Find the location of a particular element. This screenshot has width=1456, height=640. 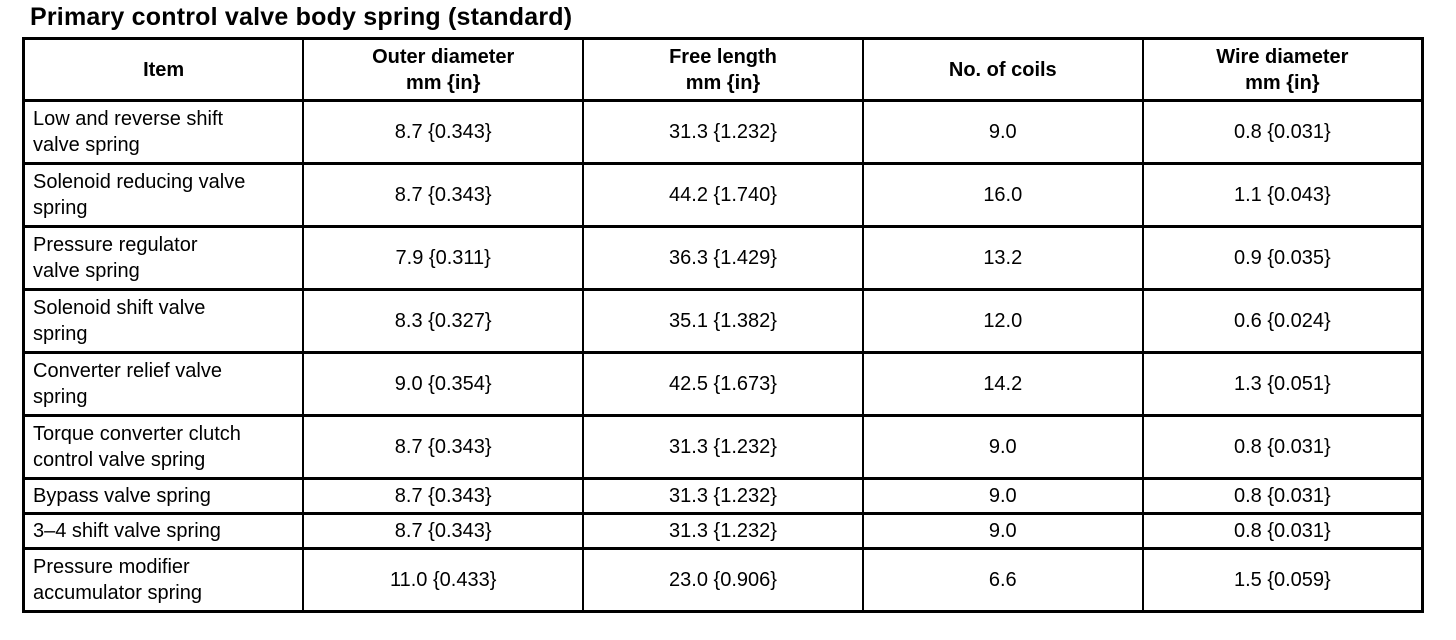

outer-diameter-cell: 7.9 {0.311} is located at coordinates (443, 258).